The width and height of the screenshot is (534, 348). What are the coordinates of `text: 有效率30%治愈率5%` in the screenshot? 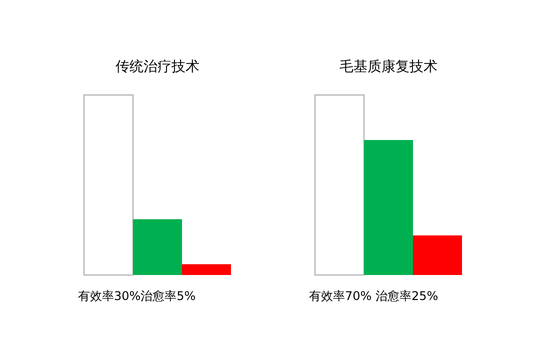 It's located at (137, 296).